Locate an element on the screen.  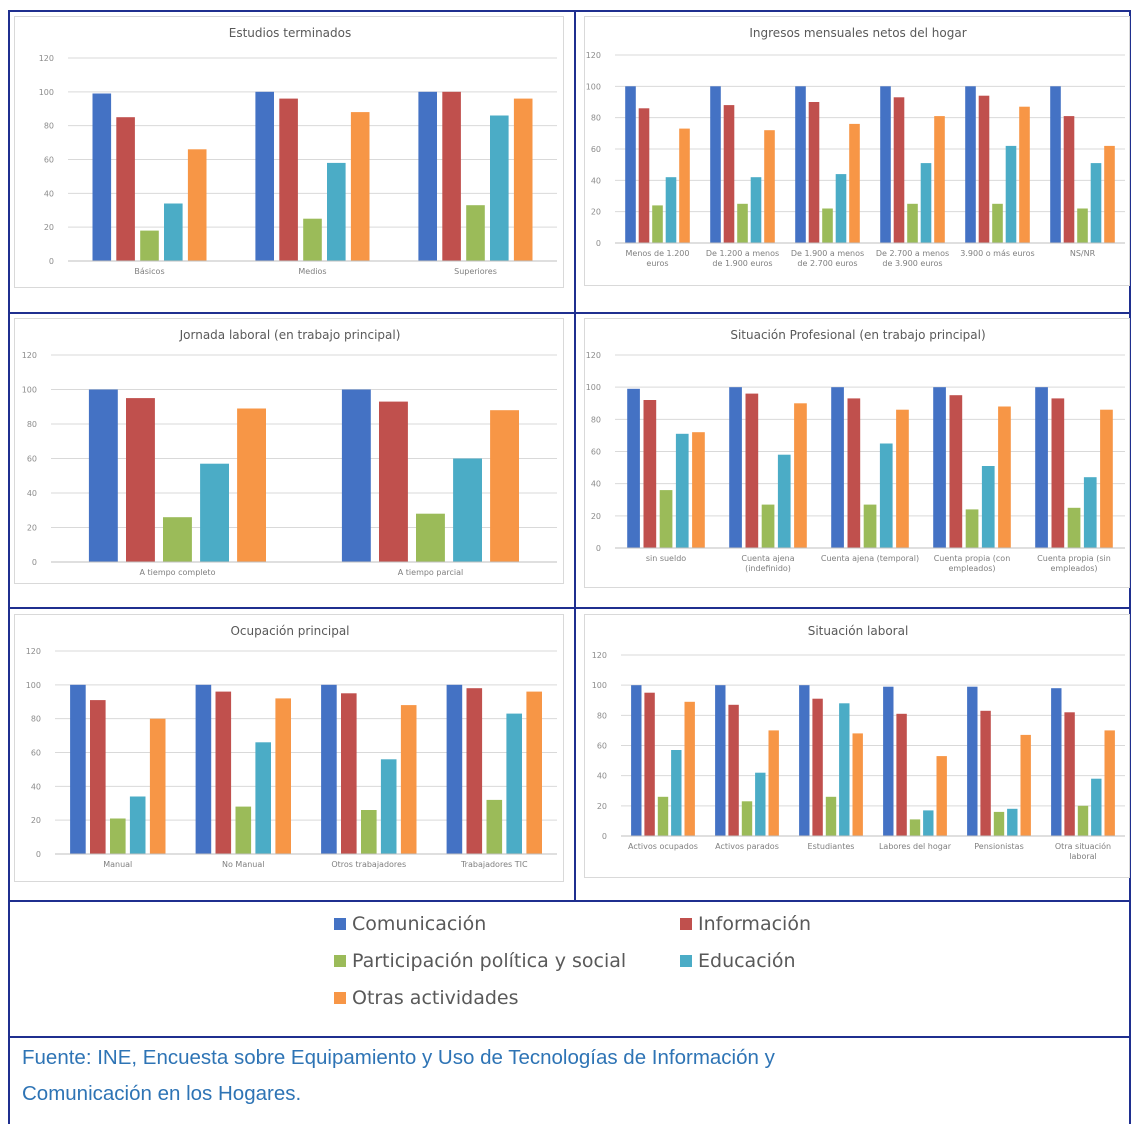
category-label-line: laboral is located at coordinates (1083, 856).